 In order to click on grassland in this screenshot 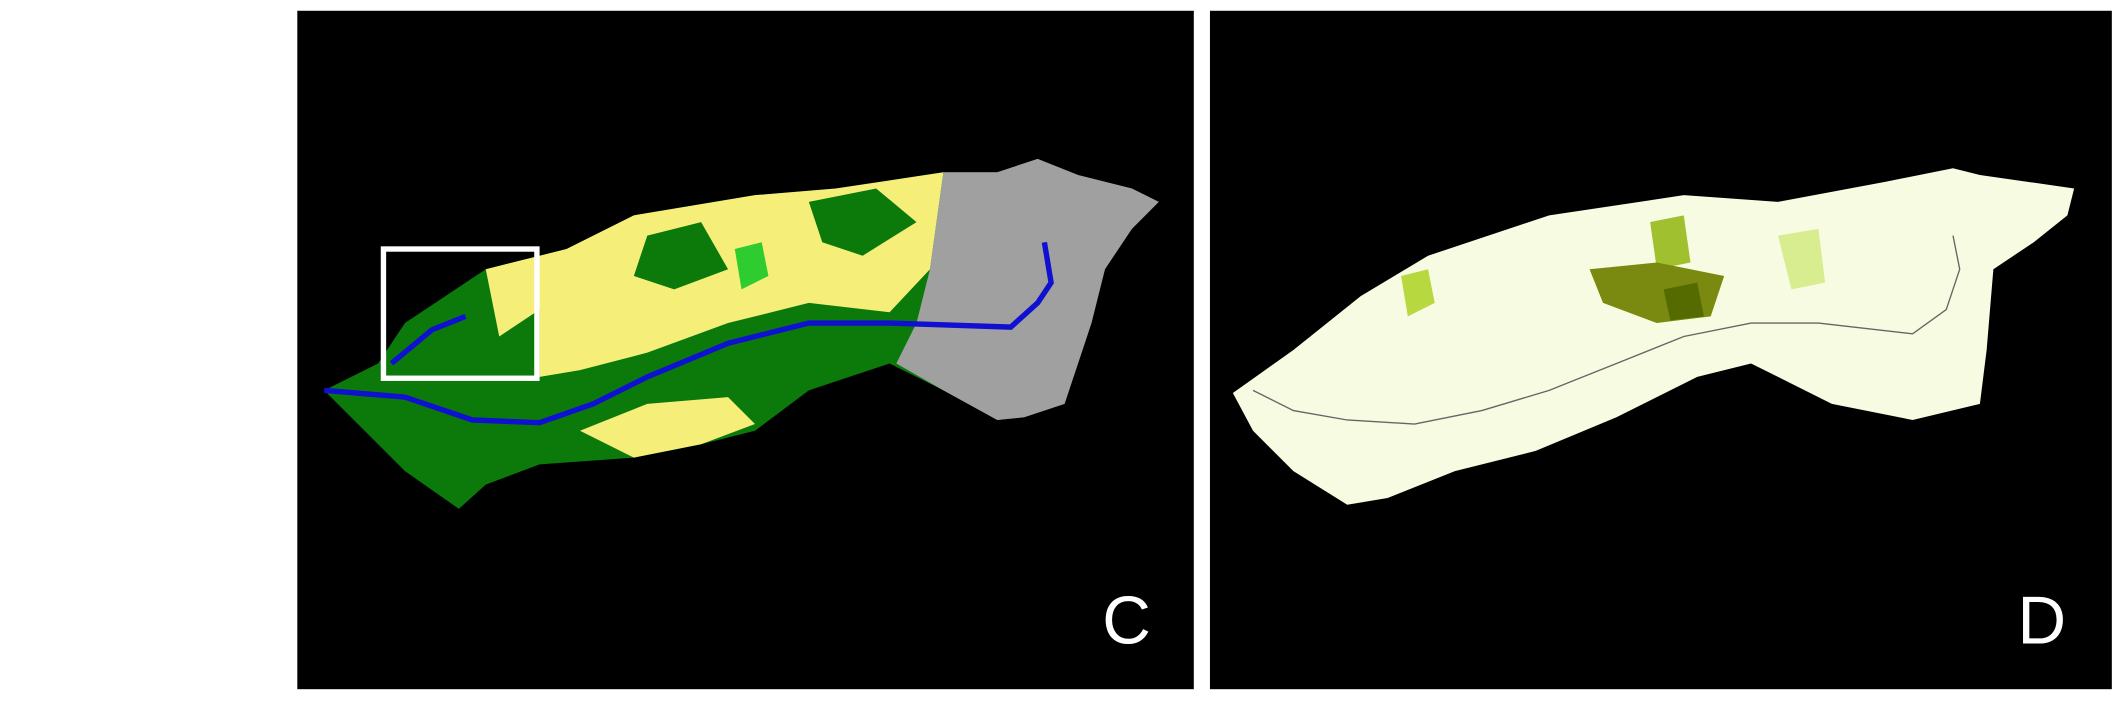, I will do `click(751, 266)`.